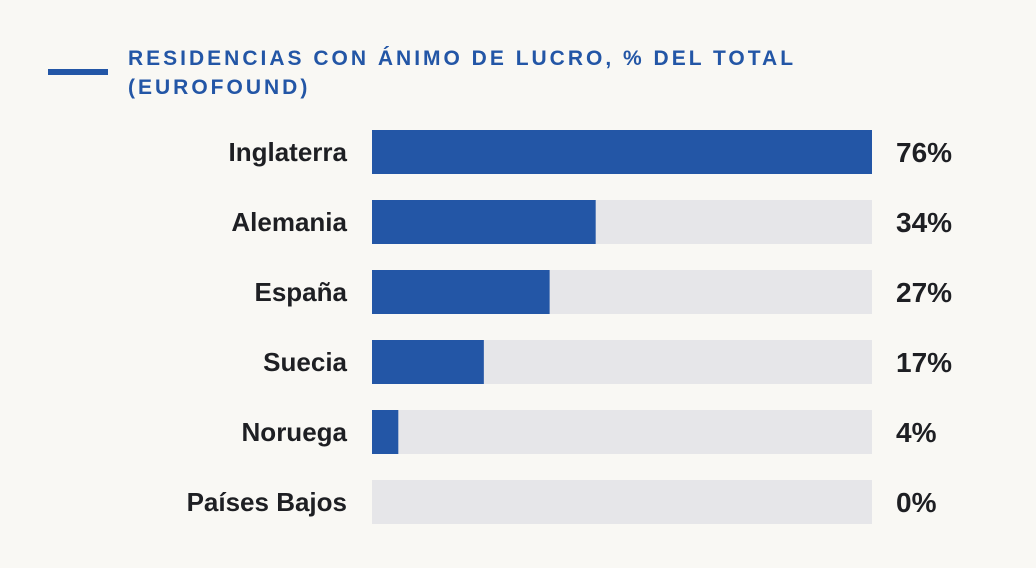 This screenshot has height=568, width=1036. I want to click on value-label: 0%, so click(916, 502).